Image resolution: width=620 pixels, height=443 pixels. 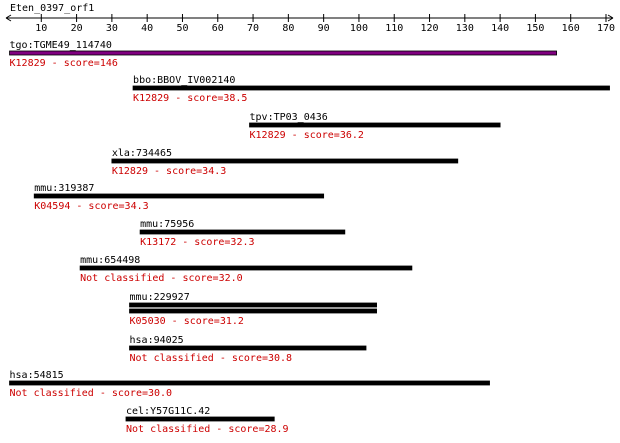 I want to click on x-tick-label: 100, so click(x=359, y=28).